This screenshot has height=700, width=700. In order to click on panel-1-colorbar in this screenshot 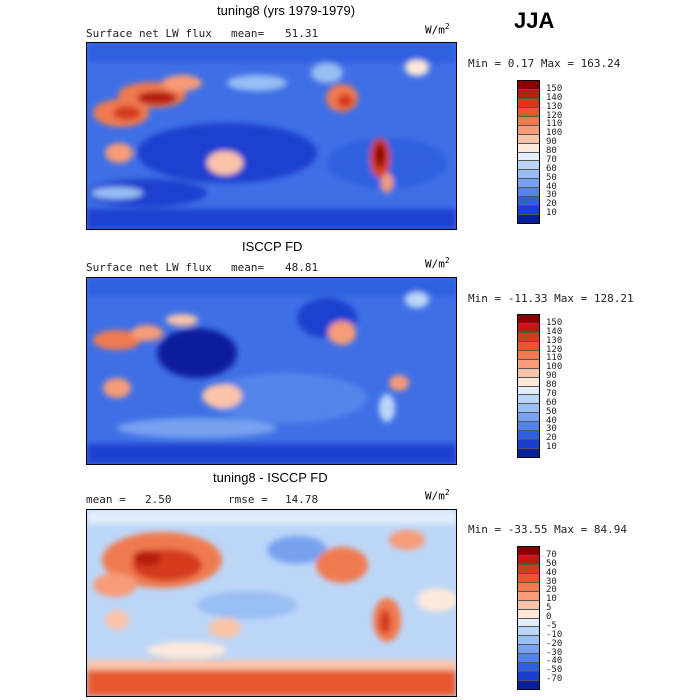, I will do `click(528, 152)`.